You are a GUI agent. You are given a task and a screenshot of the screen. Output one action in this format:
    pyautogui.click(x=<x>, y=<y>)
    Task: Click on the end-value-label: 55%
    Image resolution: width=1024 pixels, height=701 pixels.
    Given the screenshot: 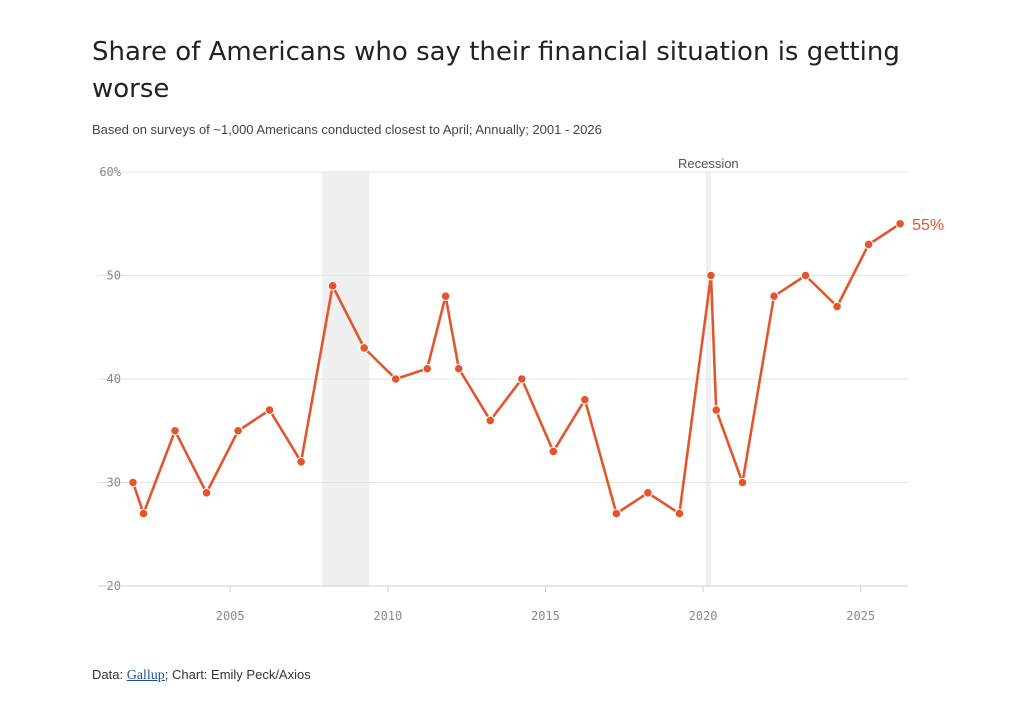 What is the action you would take?
    pyautogui.click(x=928, y=225)
    